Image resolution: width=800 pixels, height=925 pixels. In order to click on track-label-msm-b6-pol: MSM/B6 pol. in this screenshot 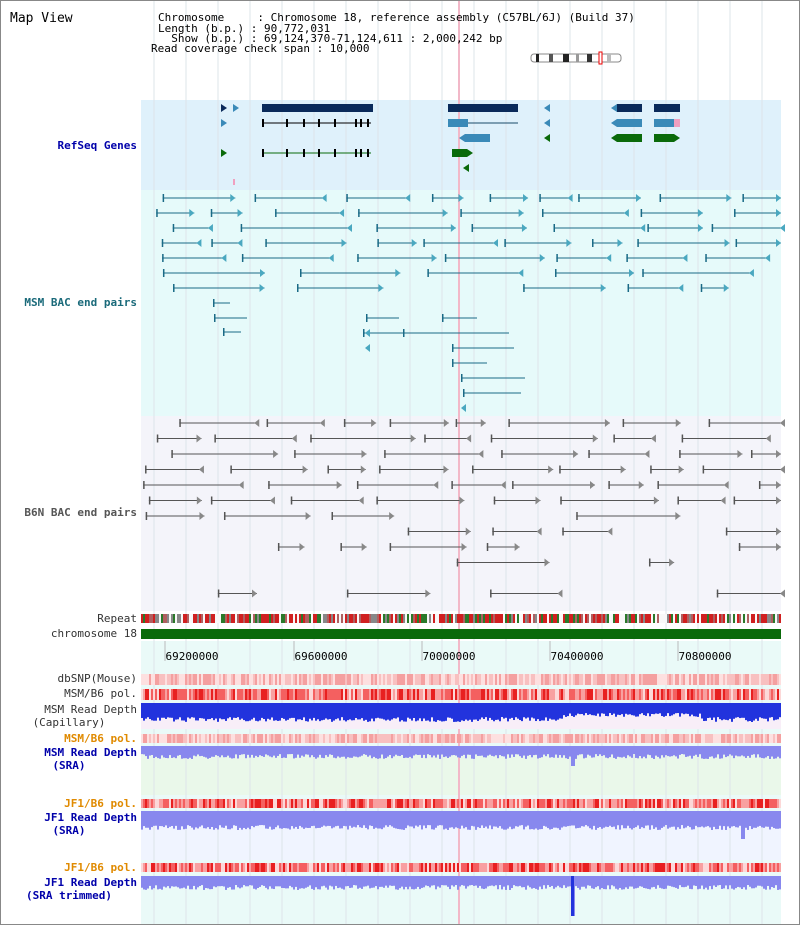, I will do `click(100, 693)`.